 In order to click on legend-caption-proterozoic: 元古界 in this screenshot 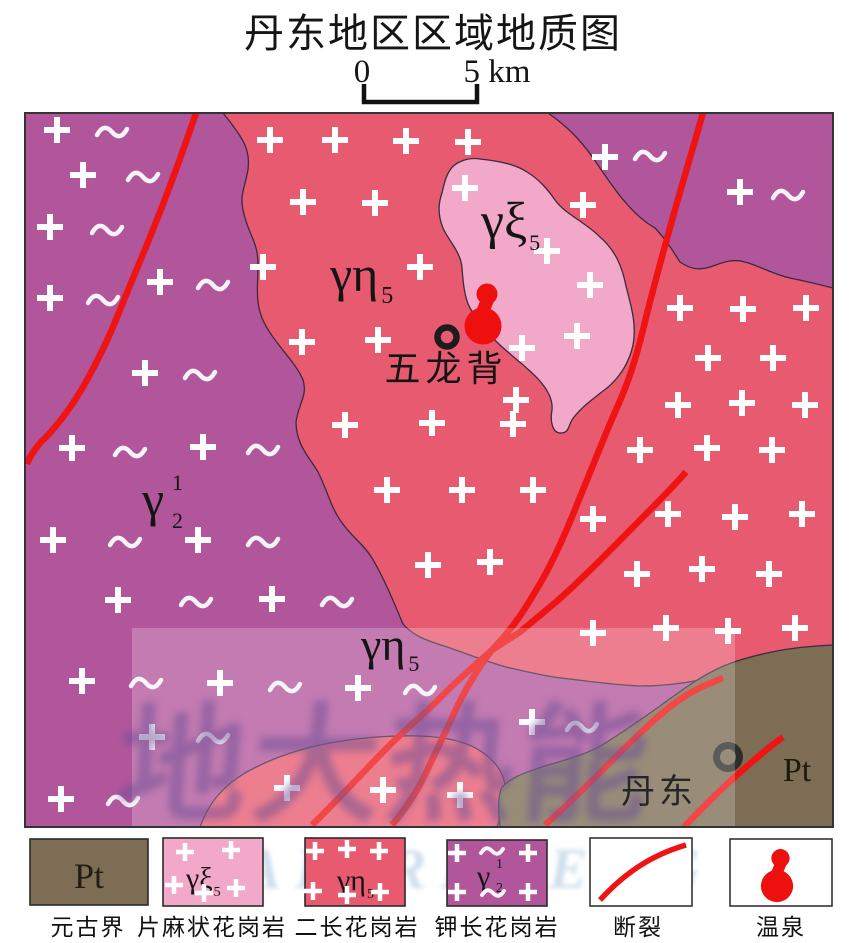, I will do `click(88, 927)`.